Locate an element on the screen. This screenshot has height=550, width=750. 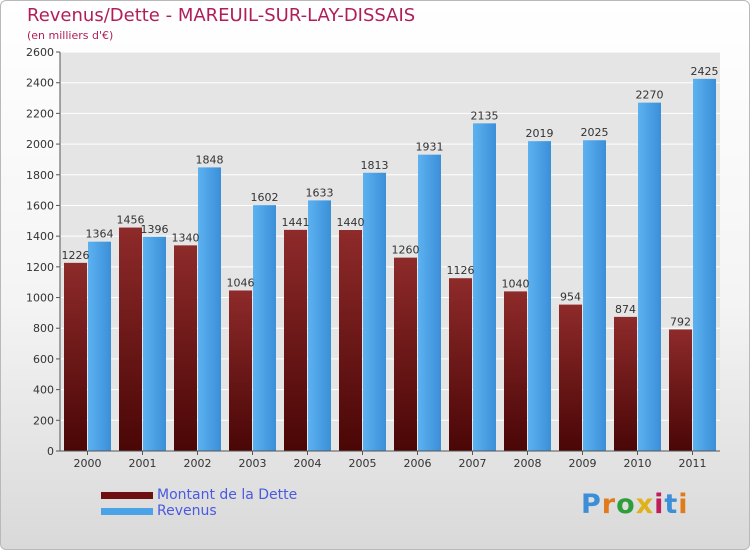
legend-label-revenue: Revenus is located at coordinates (187, 511).